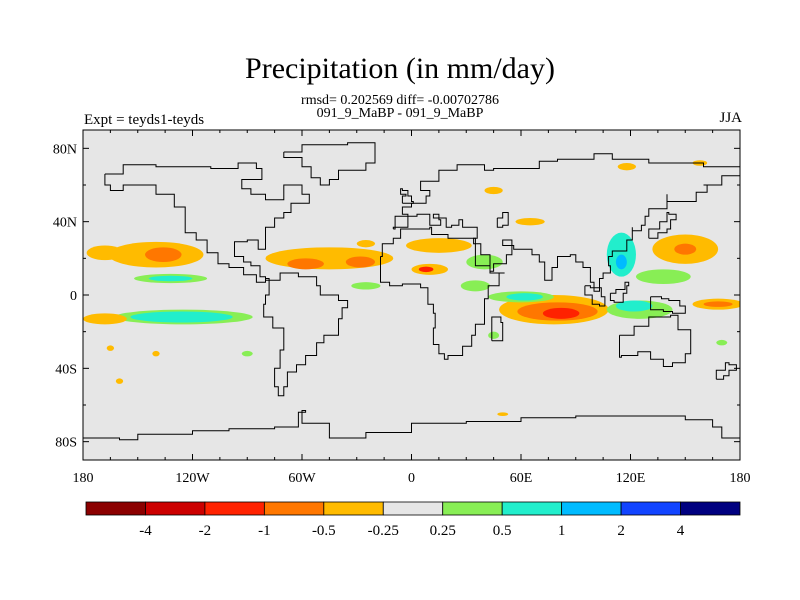 The height and width of the screenshot is (600, 800). Describe the element at coordinates (561, 313) in the screenshot. I see `anomaly-indian-ocean-core` at that location.